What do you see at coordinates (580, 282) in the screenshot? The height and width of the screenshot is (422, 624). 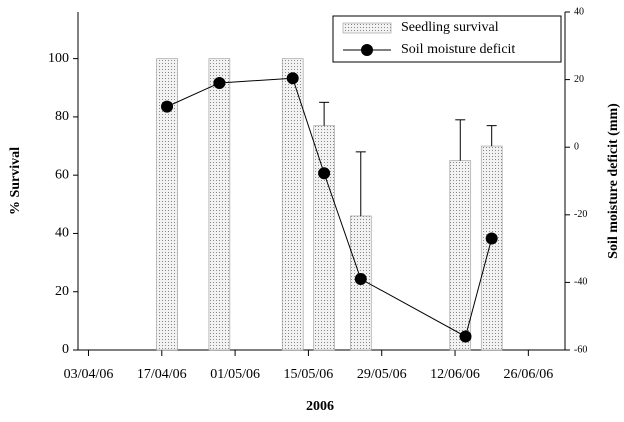 I see `y2-tick-label: -40` at bounding box center [580, 282].